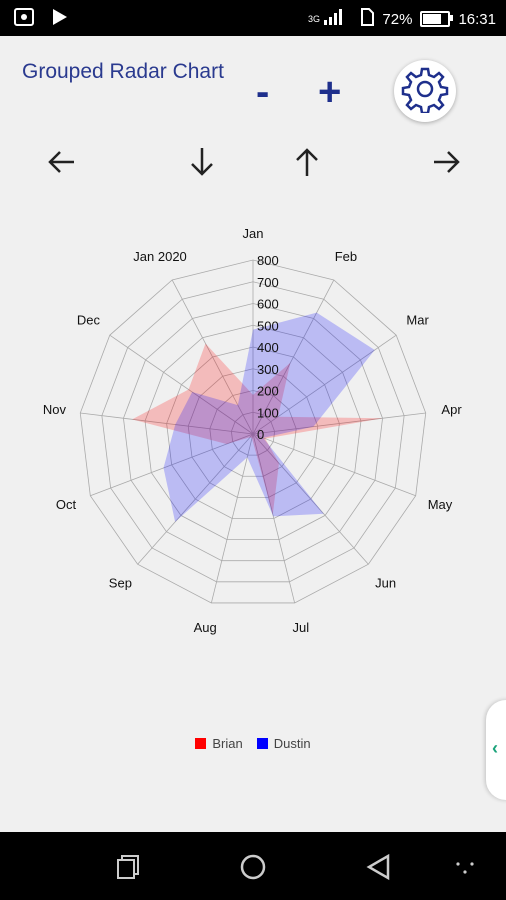  Describe the element at coordinates (268, 325) in the screenshot. I see `radial-tick-label: 500` at that location.